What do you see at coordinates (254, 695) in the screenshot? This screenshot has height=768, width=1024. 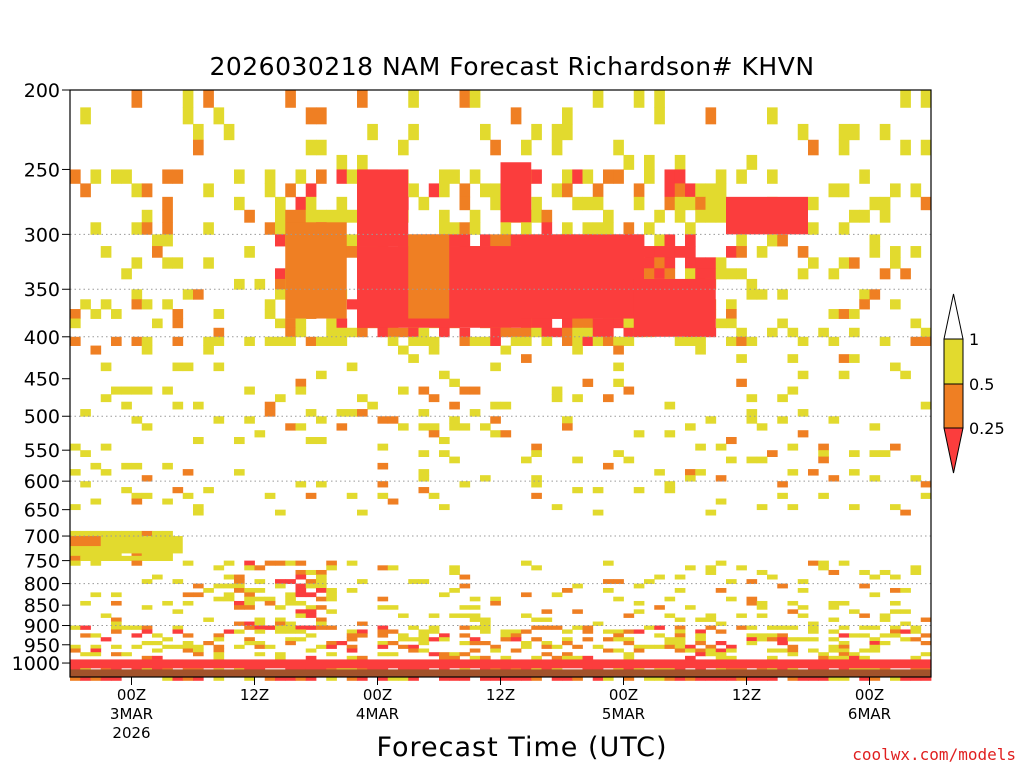 I see `x-tick-label: 12Z` at bounding box center [254, 695].